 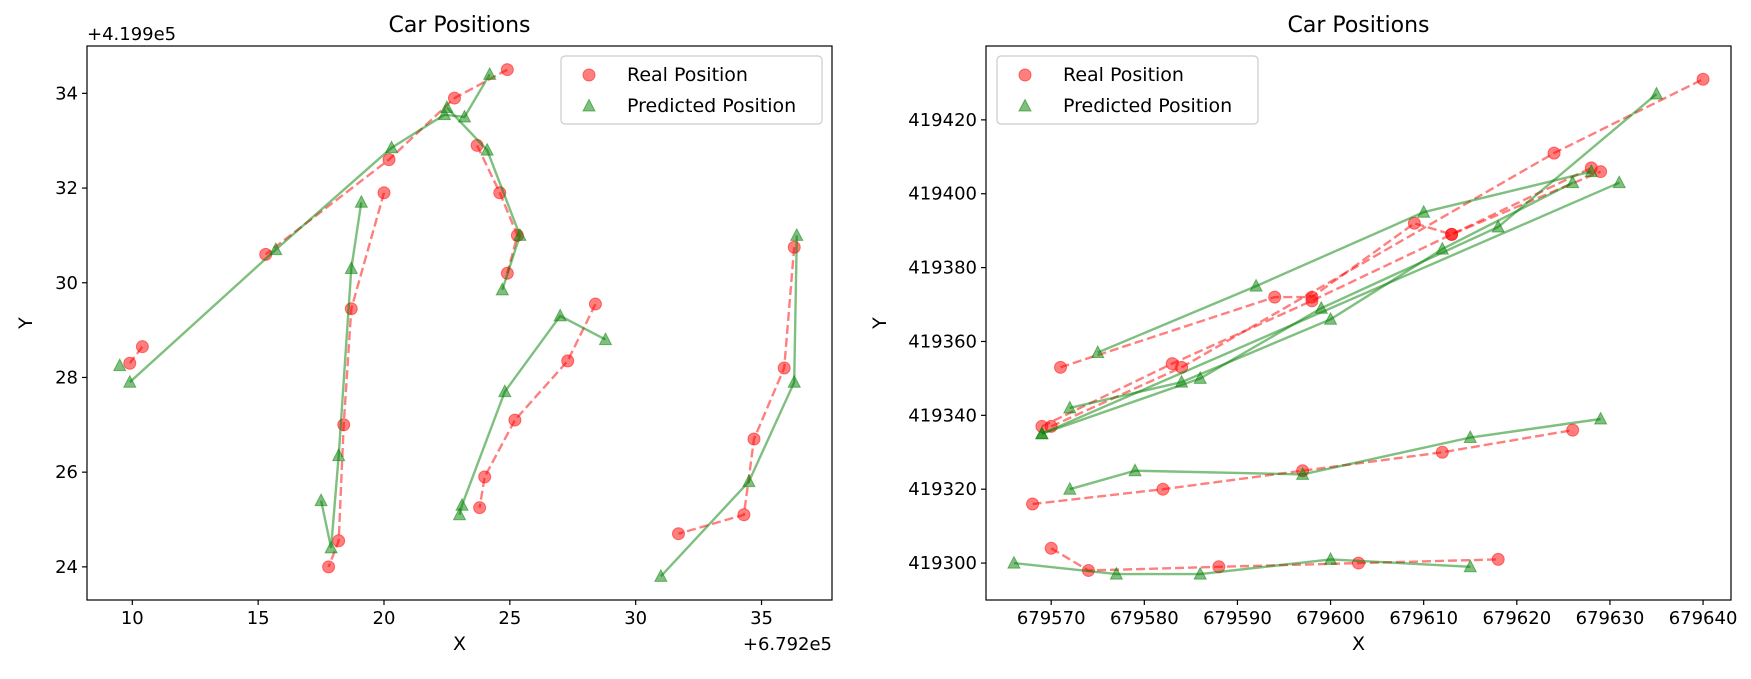 I want to click on legend-box, so click(x=1127, y=90).